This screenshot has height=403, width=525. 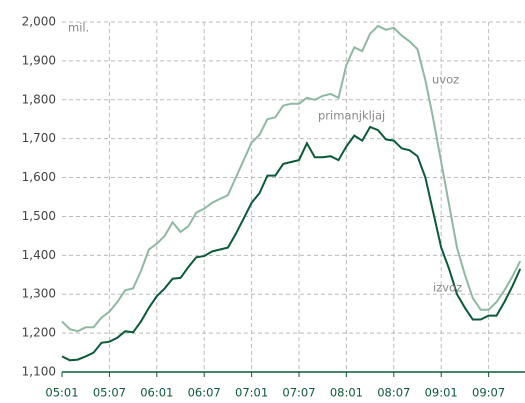 I want to click on y-tick-label: 1,700, so click(x=39, y=138).